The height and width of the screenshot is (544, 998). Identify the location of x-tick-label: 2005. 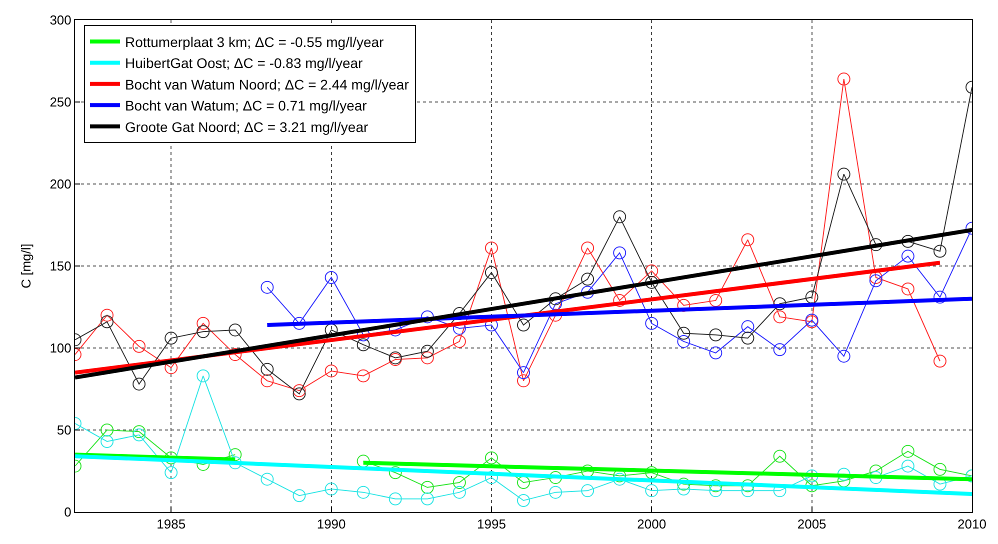
(811, 524).